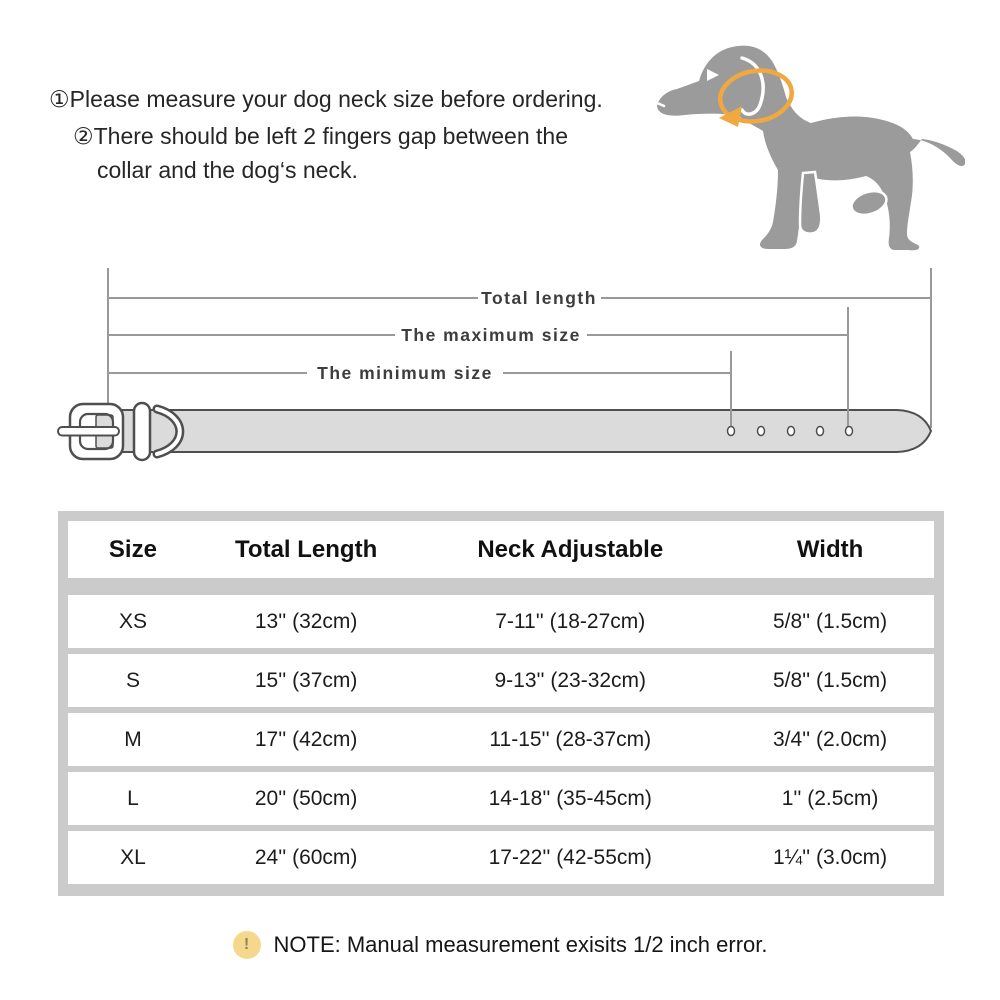  What do you see at coordinates (539, 298) in the screenshot?
I see `label-total-length: Total length` at bounding box center [539, 298].